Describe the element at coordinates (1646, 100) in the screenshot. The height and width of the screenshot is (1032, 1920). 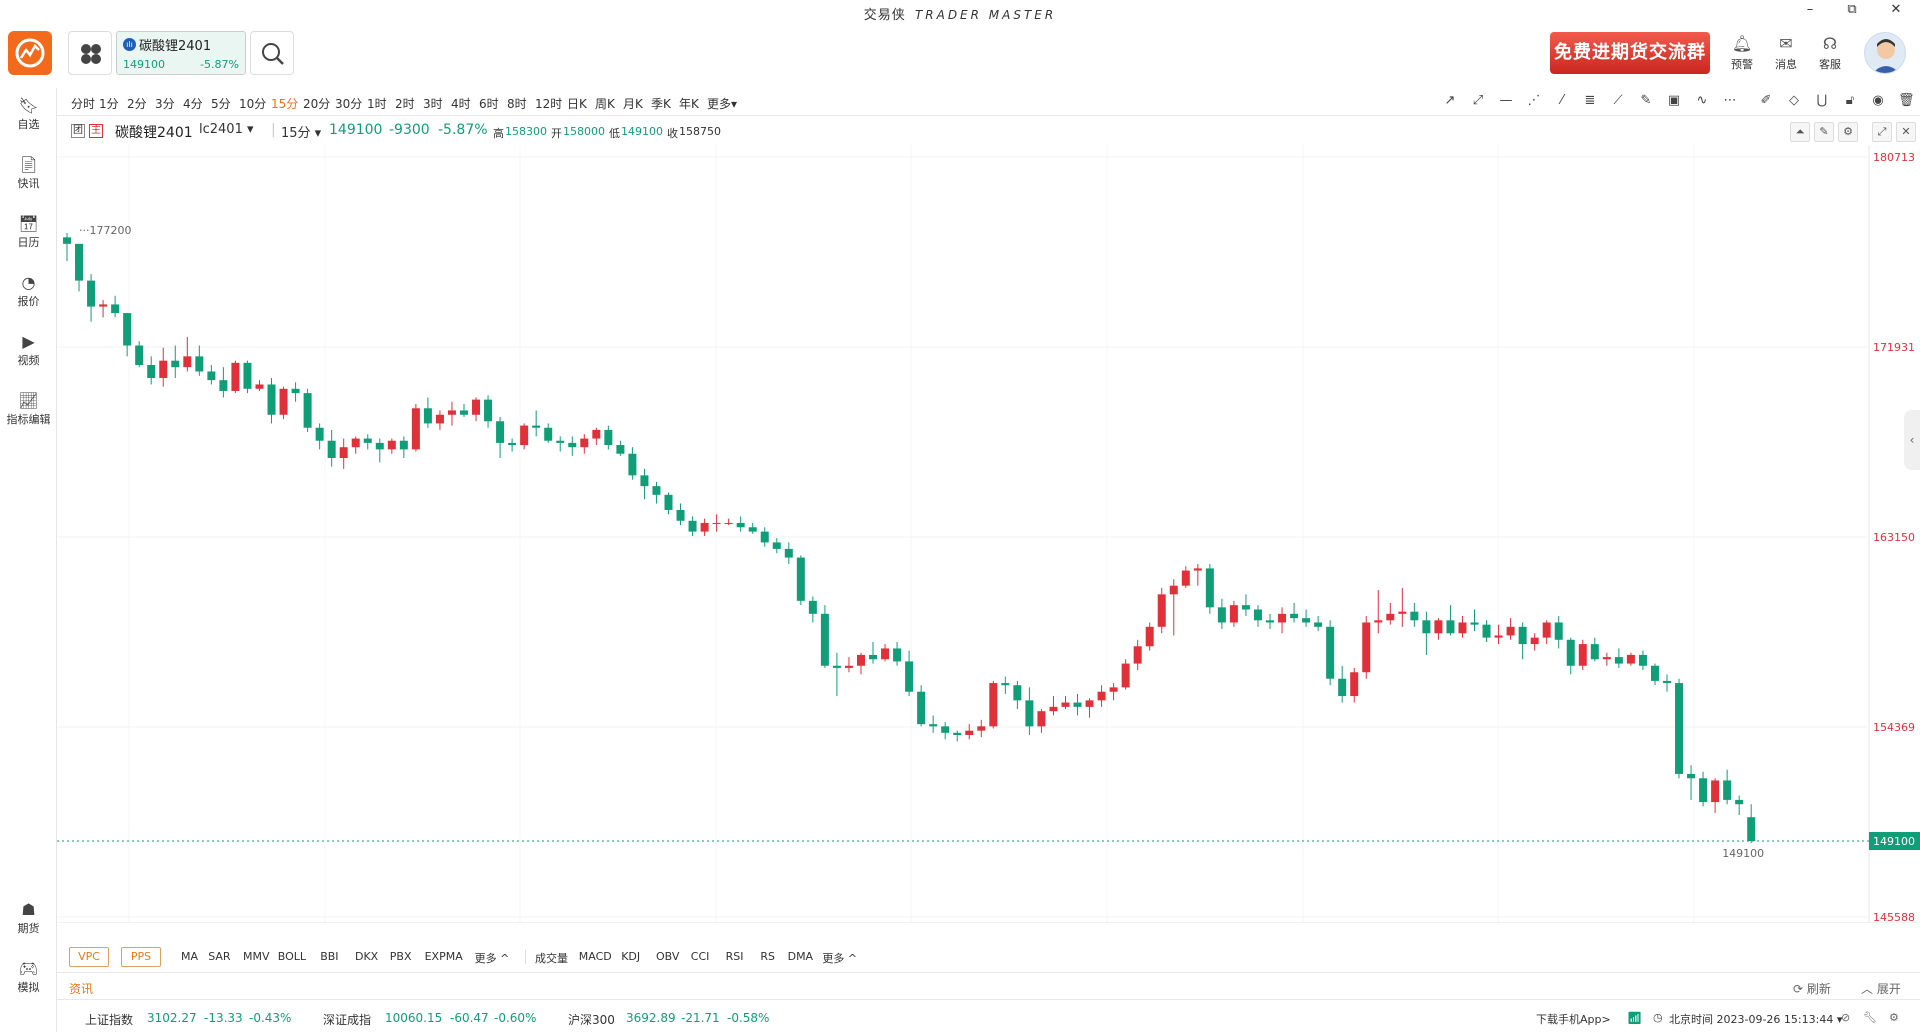
I see `brush-tool-icon: ✎` at that location.